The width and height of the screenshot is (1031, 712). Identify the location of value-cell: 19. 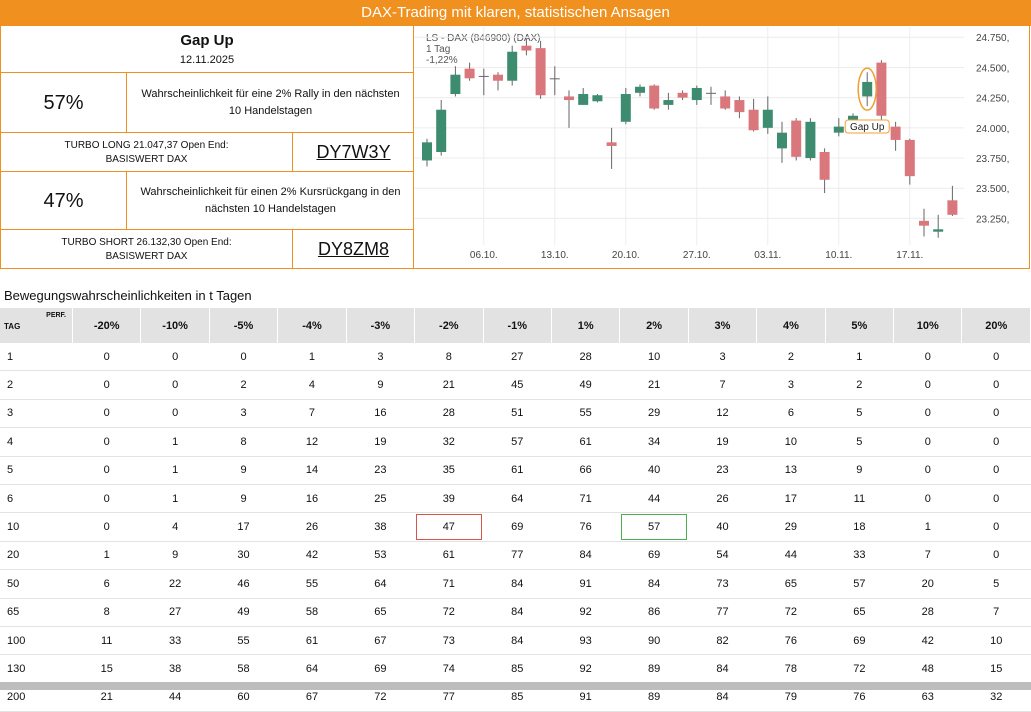
(380, 442).